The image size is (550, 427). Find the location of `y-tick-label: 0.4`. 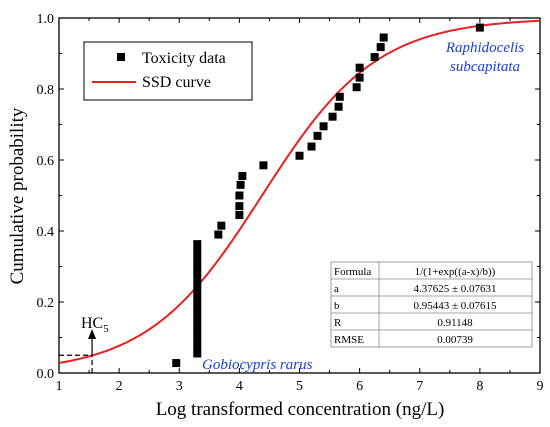

y-tick-label: 0.4 is located at coordinates (46, 232).